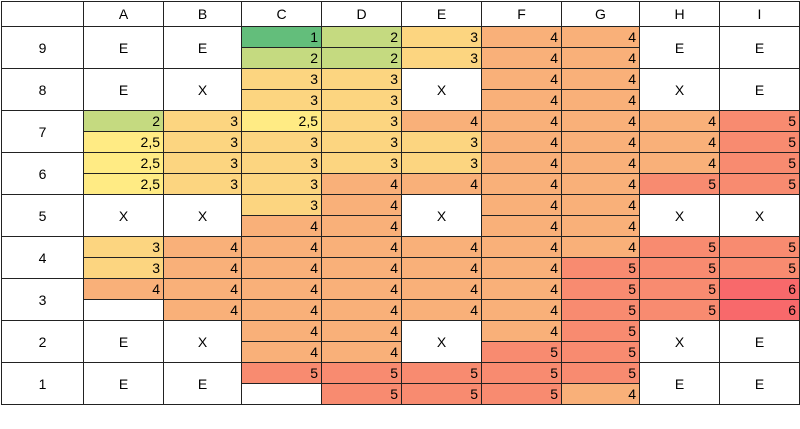  I want to click on column-header: G, so click(600, 14).